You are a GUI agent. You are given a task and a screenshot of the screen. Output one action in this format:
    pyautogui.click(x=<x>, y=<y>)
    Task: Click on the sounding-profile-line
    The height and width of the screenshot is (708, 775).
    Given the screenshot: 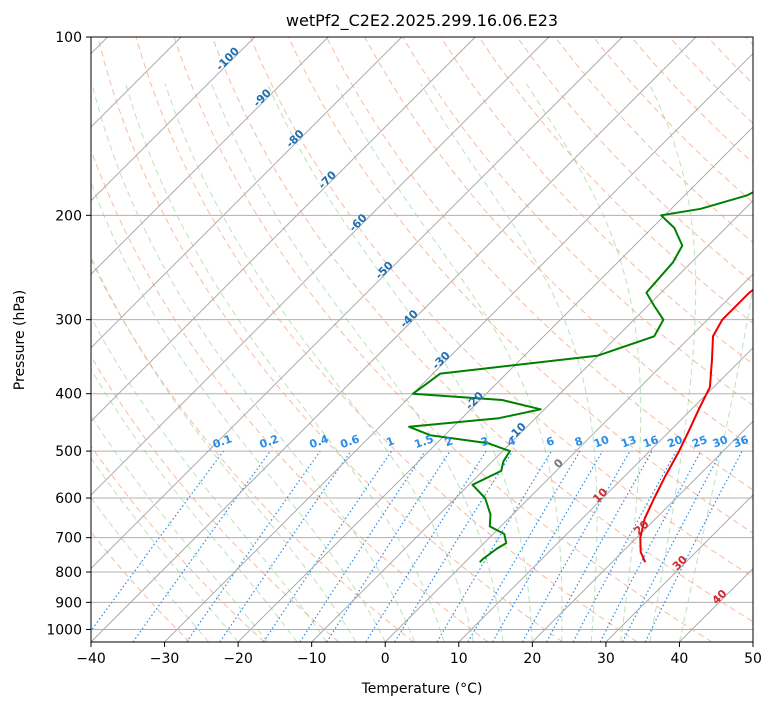 What is the action you would take?
    pyautogui.click(x=696, y=425)
    